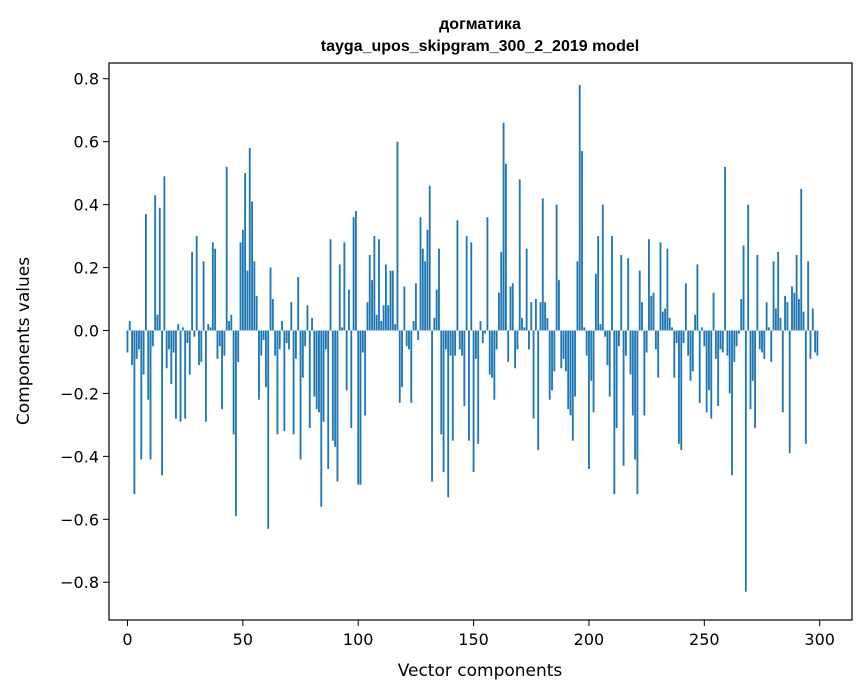  What do you see at coordinates (86, 330) in the screenshot?
I see `y-tick-label: 0.0` at bounding box center [86, 330].